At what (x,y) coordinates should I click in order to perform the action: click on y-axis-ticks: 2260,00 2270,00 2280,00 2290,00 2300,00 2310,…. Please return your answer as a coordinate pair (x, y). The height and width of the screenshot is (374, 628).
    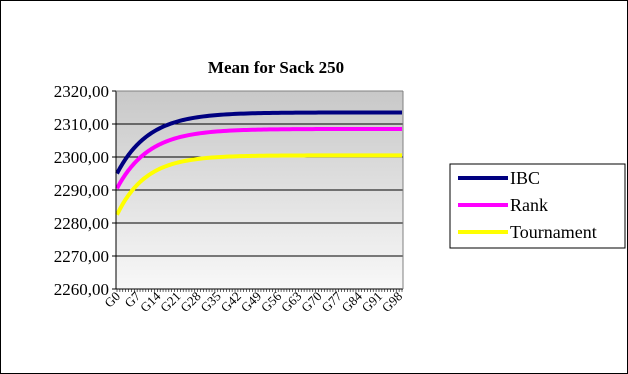
    Looking at the image, I should click on (85, 190).